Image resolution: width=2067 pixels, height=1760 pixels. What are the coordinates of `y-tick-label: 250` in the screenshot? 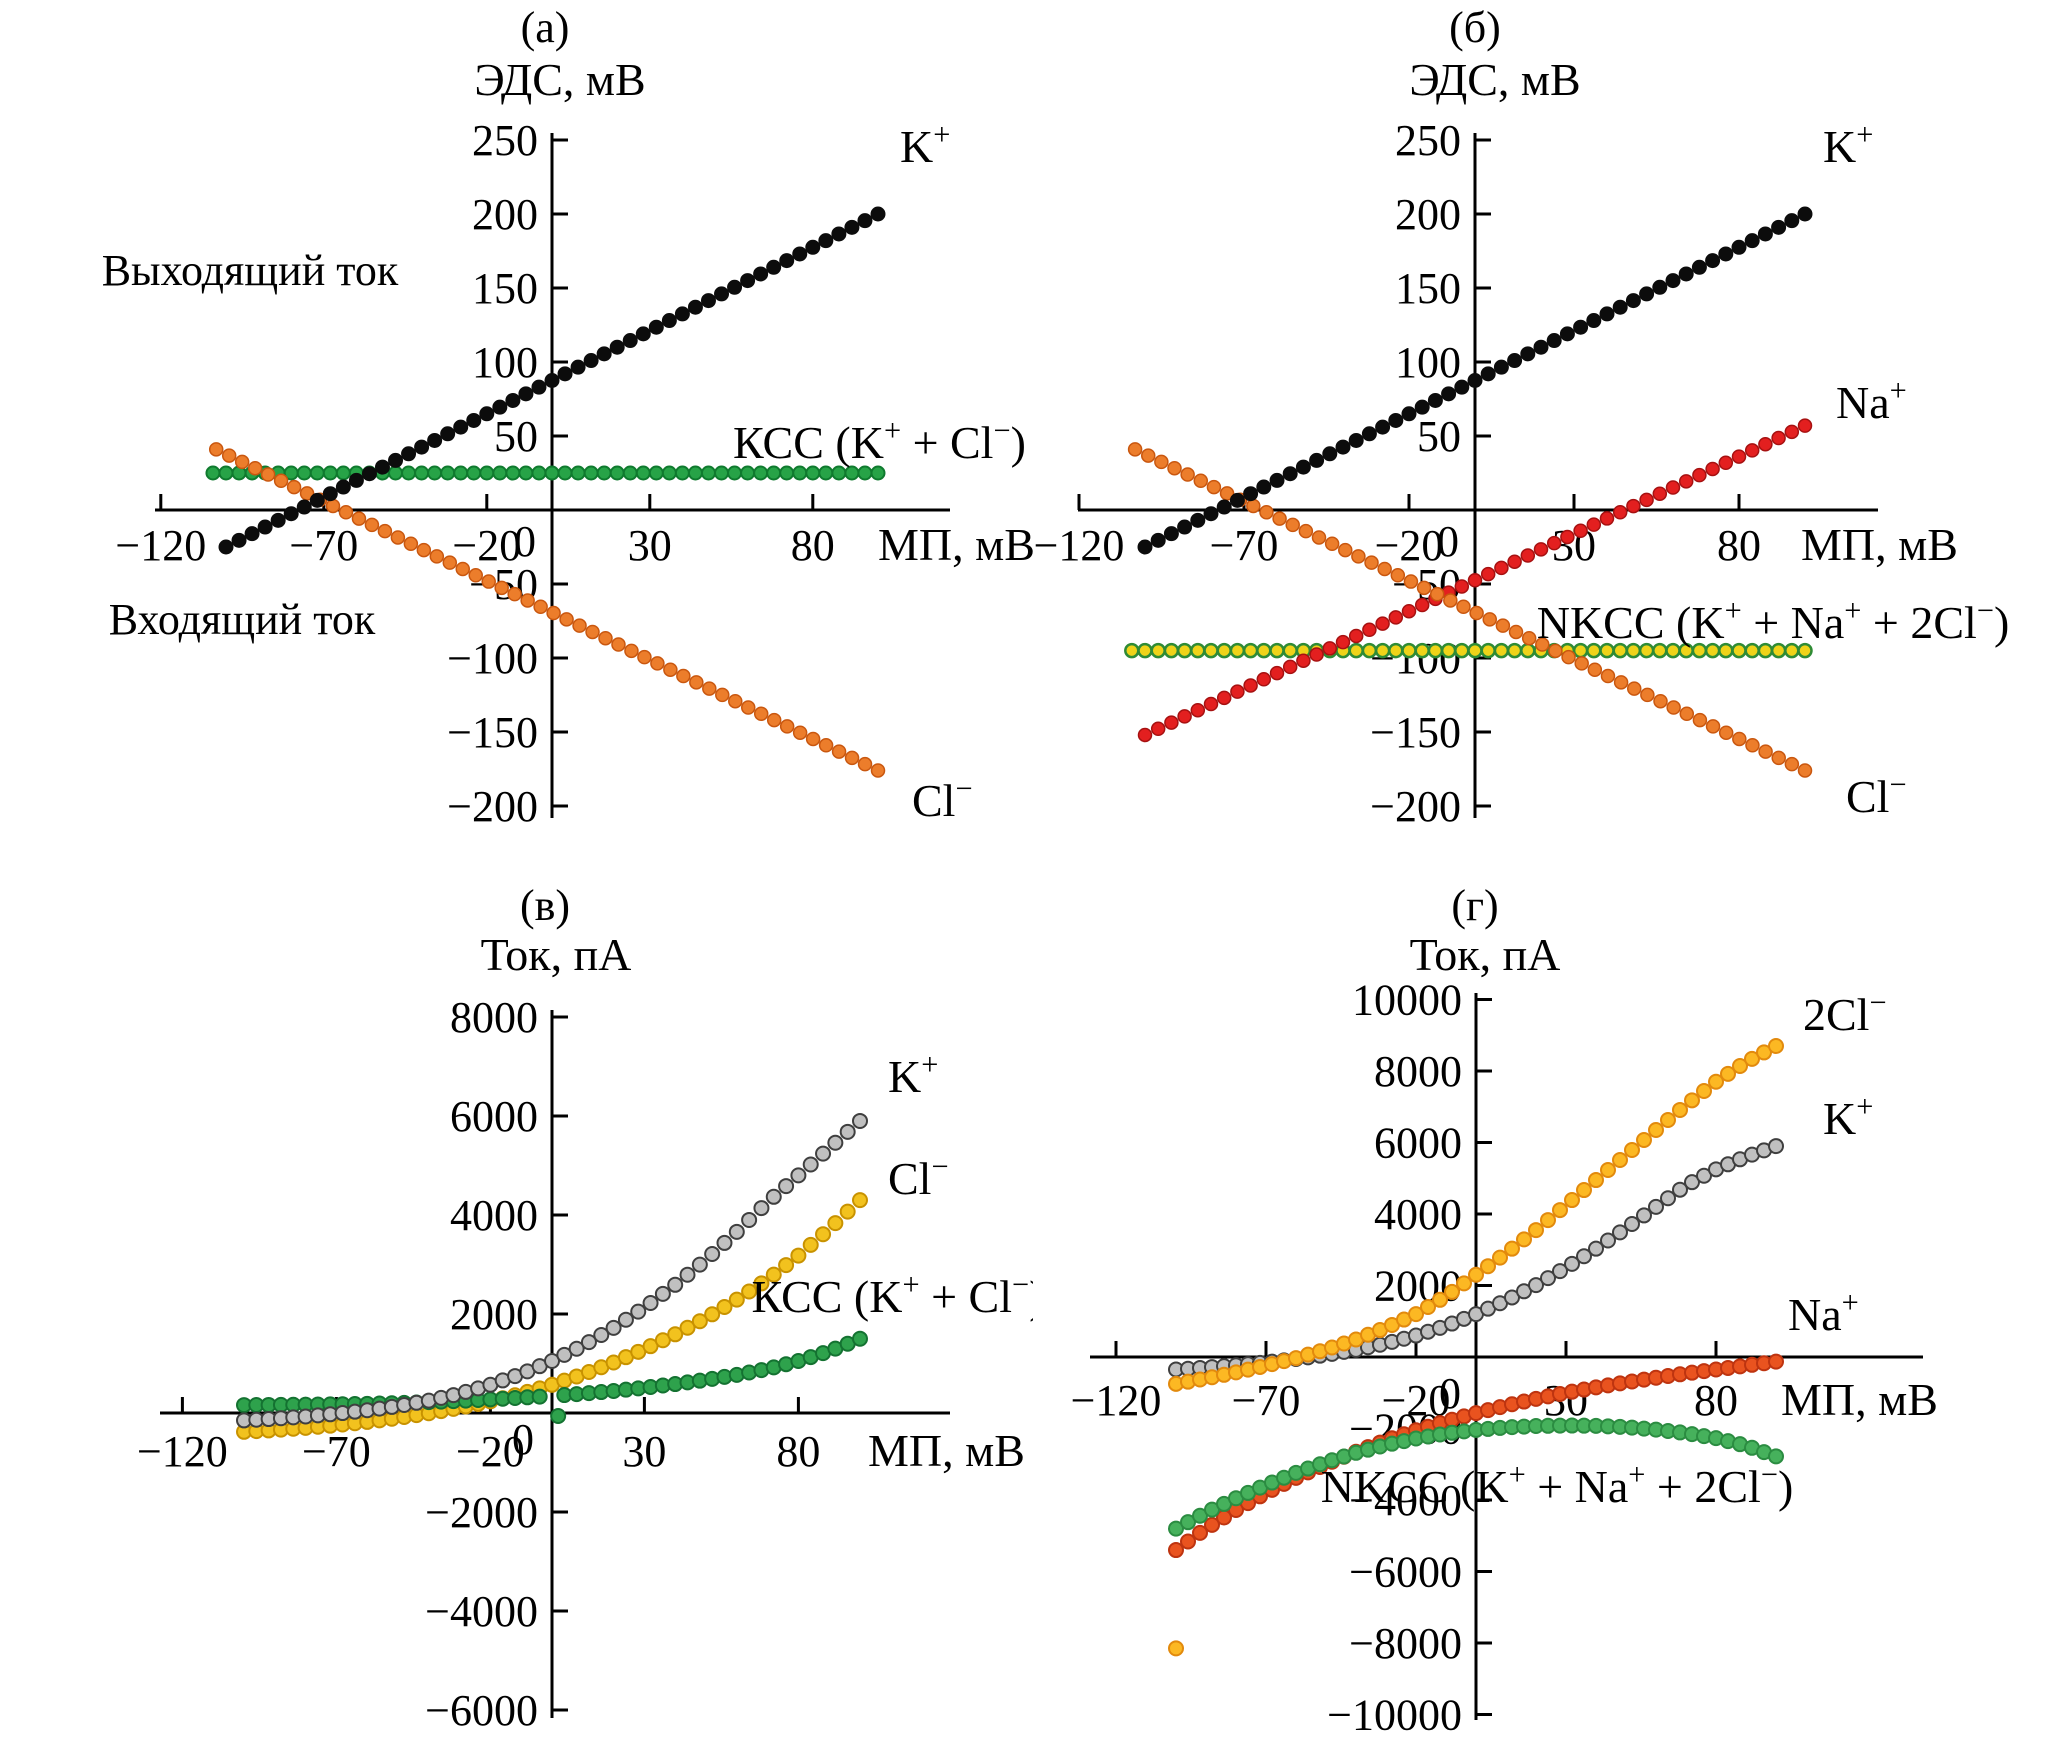 It's located at (505, 140).